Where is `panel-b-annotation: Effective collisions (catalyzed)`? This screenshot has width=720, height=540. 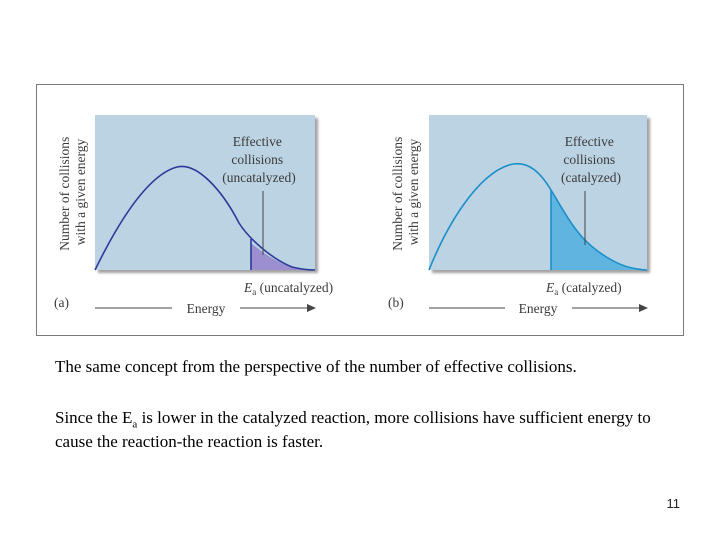 panel-b-annotation: Effective collisions (catalyzed) is located at coordinates (591, 159).